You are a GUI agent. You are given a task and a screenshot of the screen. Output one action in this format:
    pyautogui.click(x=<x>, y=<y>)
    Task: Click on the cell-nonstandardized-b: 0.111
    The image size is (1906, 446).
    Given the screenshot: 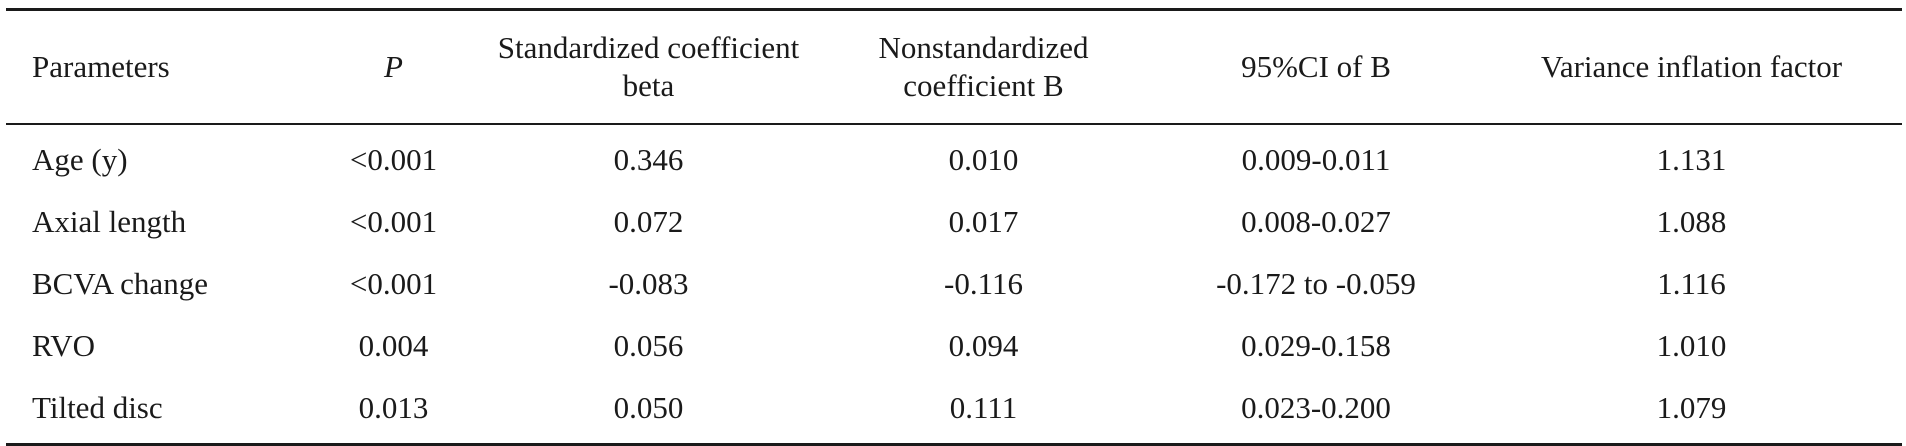 What is the action you would take?
    pyautogui.click(x=983, y=407)
    